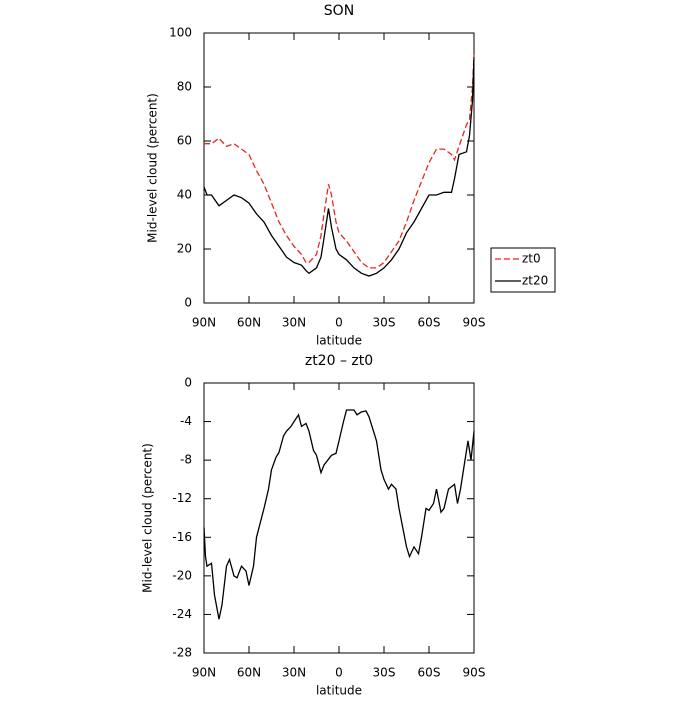 Image resolution: width=700 pixels, height=704 pixels. I want to click on y-tick-label: -16, so click(182, 537).